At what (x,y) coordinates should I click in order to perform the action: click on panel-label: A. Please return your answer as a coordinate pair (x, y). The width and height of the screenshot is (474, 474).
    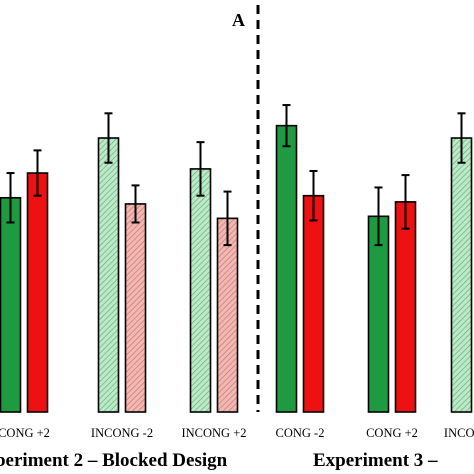
    Looking at the image, I should click on (238, 20).